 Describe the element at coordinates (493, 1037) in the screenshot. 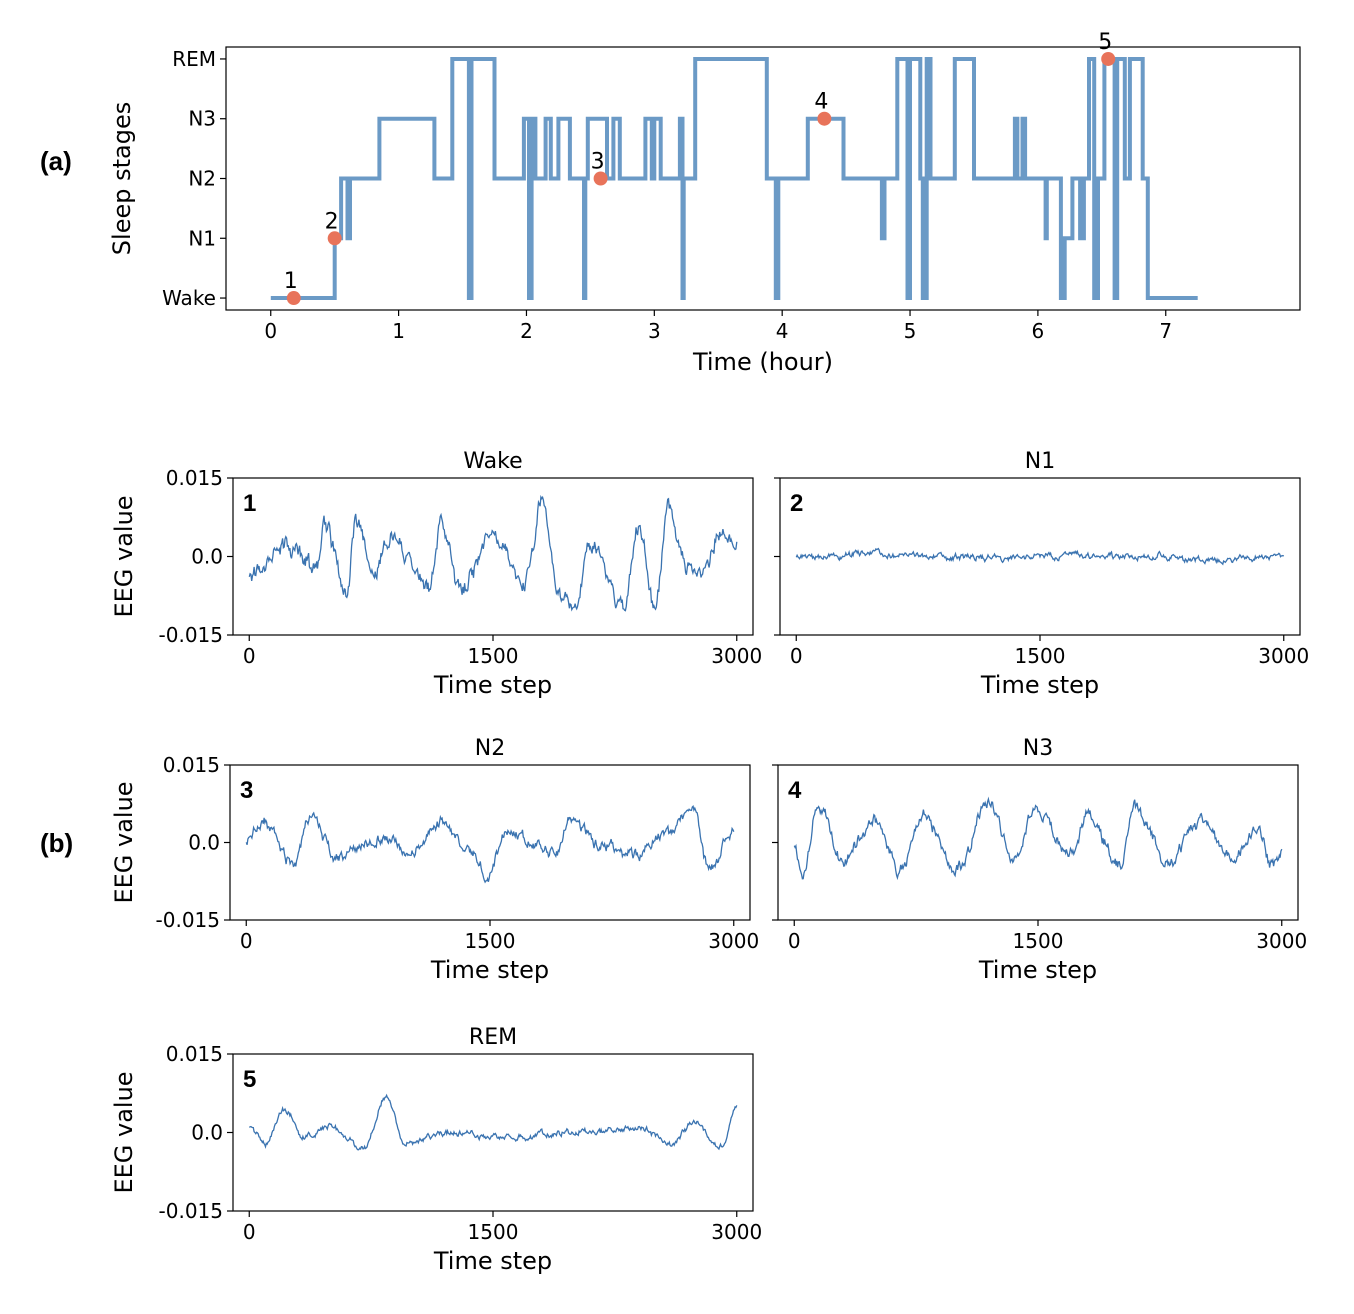

I see `subplot-title: REM` at that location.